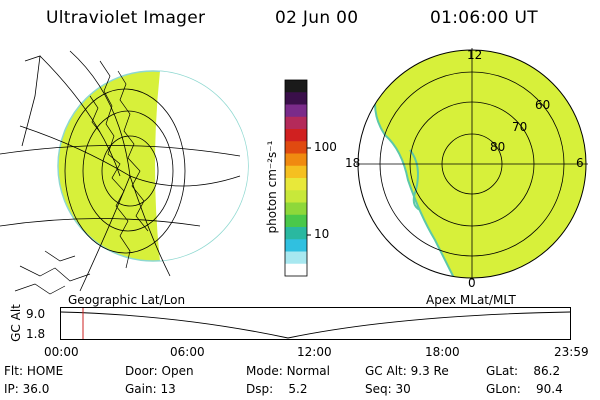 This screenshot has height=400, width=600. What do you see at coordinates (502, 371) in the screenshot?
I see `glat-label: GLat:` at bounding box center [502, 371].